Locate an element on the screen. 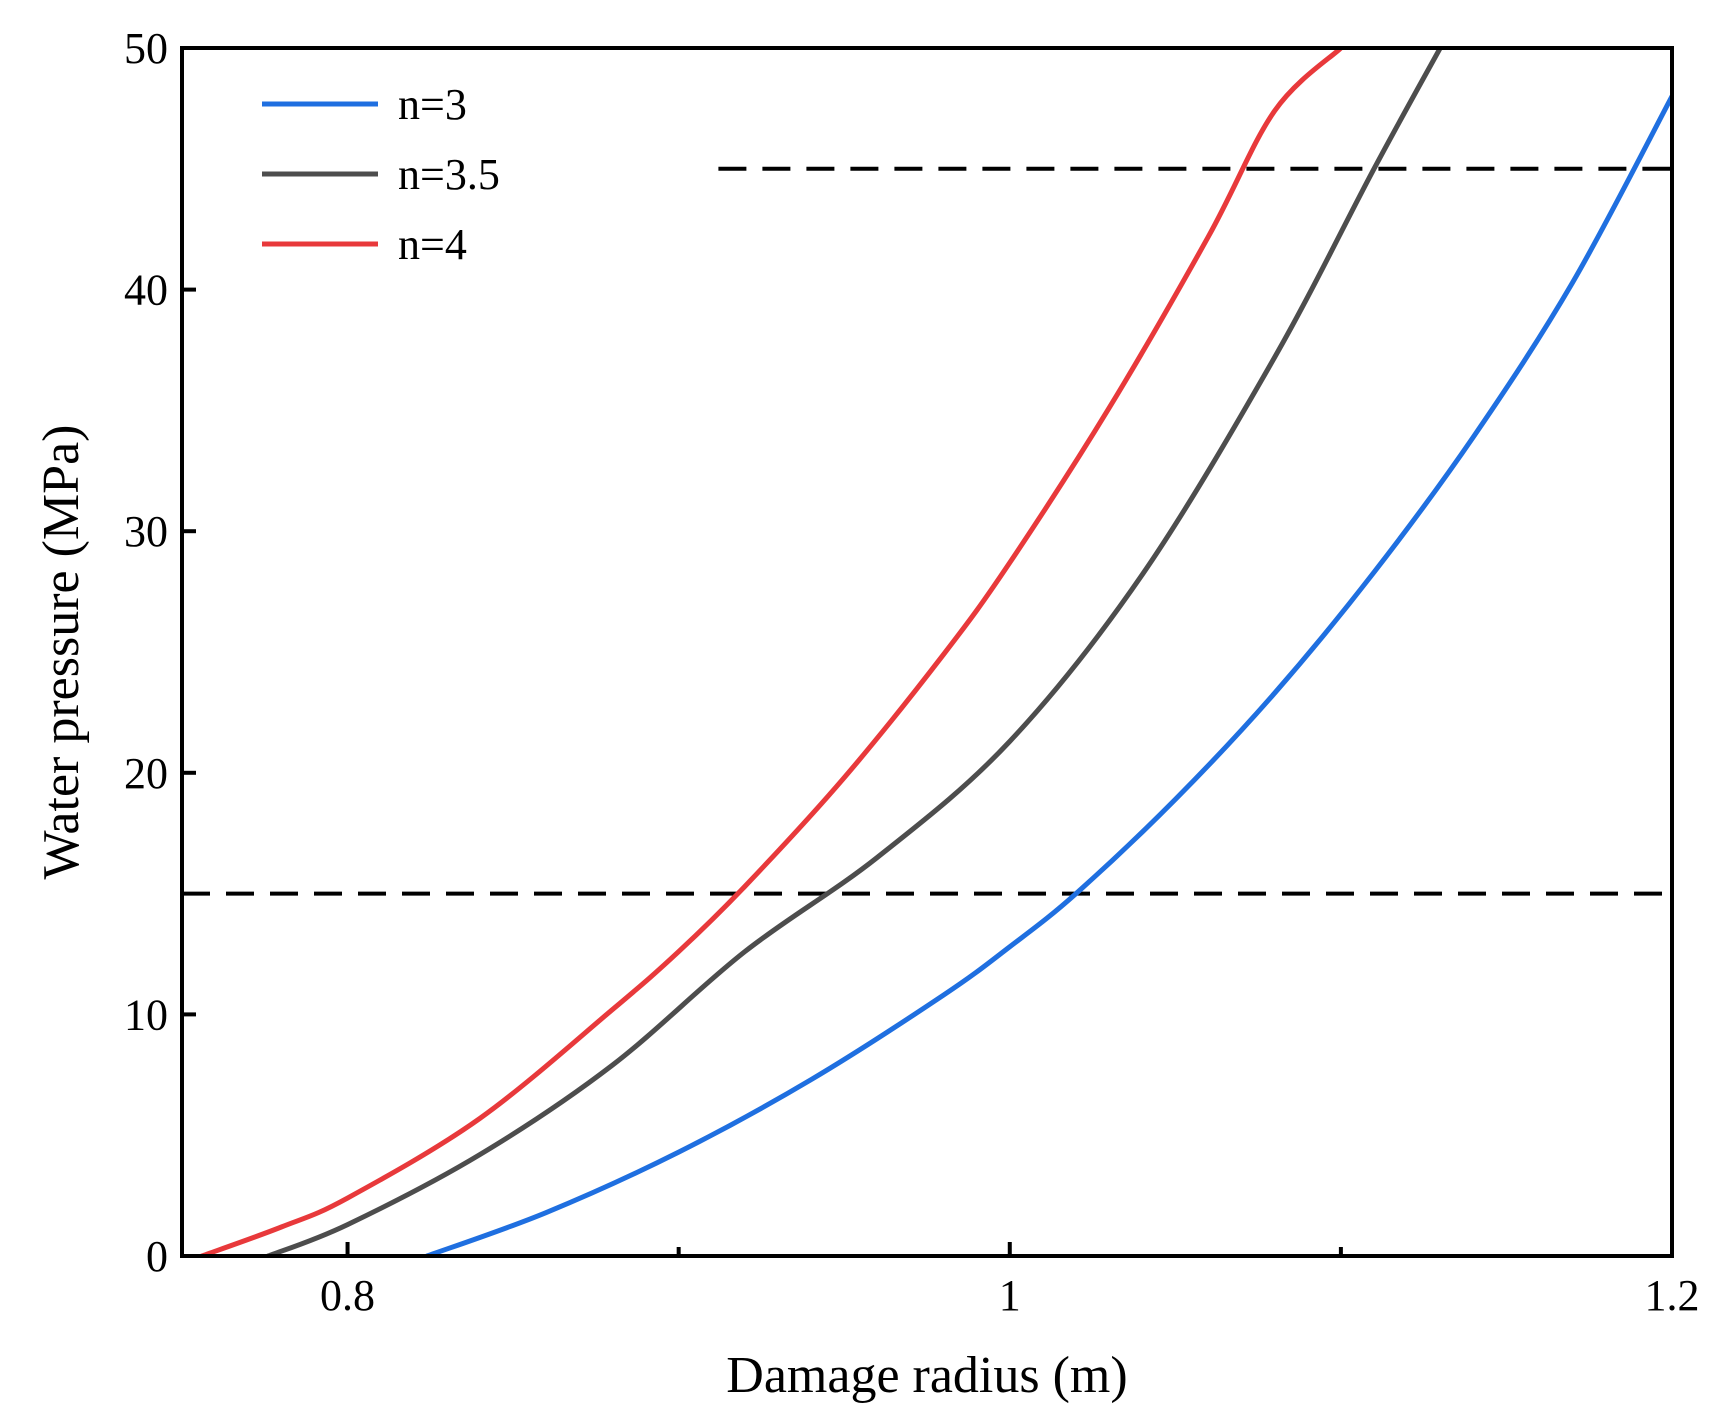 The width and height of the screenshot is (1720, 1419). legend-label-n=3.5: n=3.5 is located at coordinates (449, 174).